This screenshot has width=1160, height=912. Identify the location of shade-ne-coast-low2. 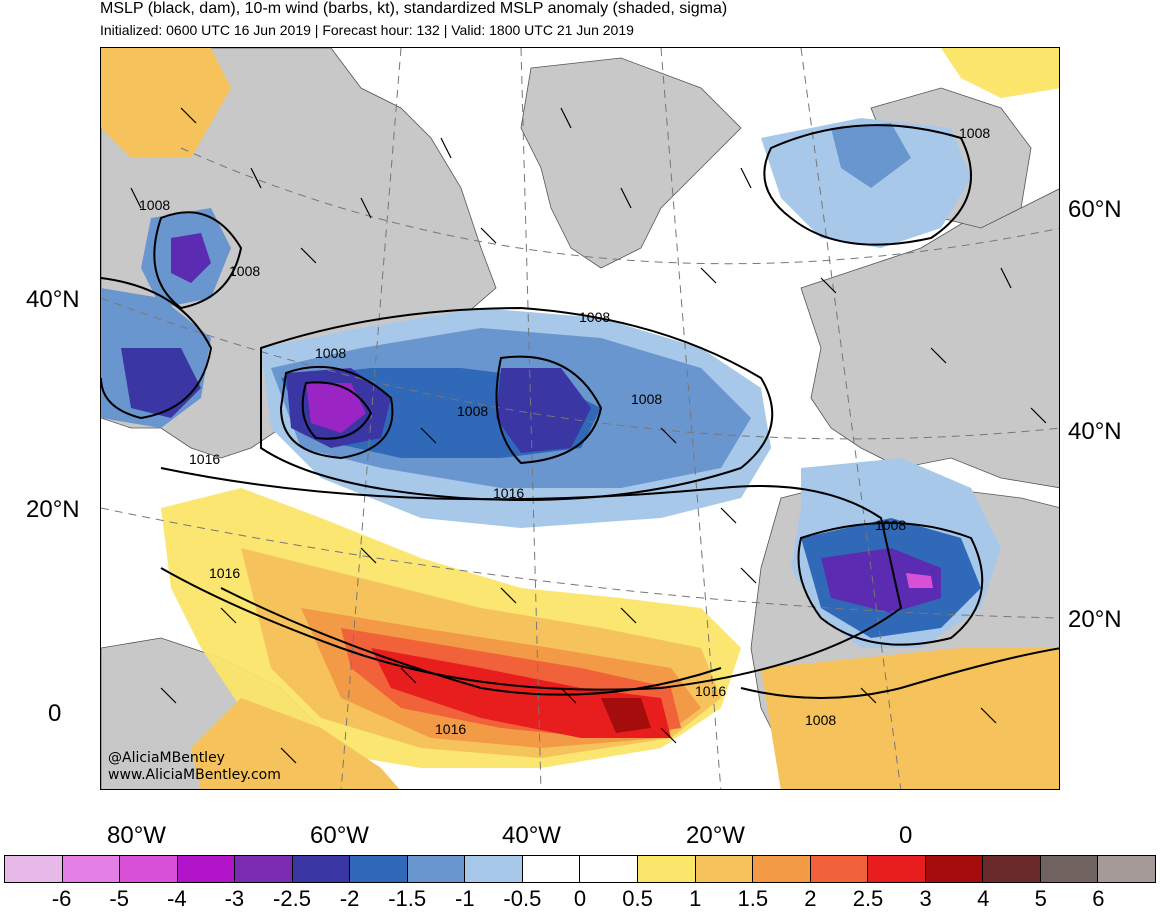
(191, 258).